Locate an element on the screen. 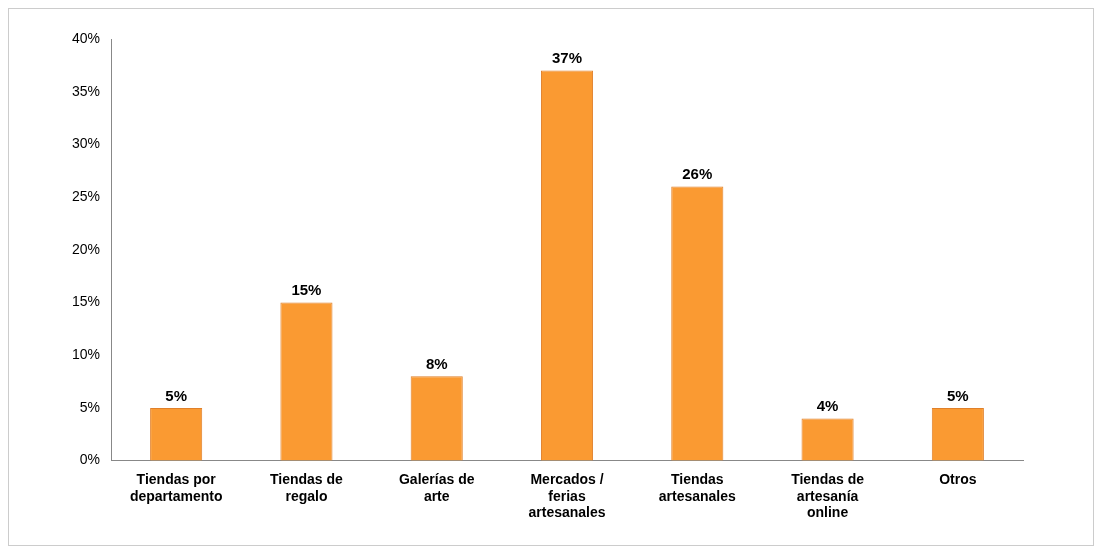  y-tick-label: 25% is located at coordinates (86, 195).